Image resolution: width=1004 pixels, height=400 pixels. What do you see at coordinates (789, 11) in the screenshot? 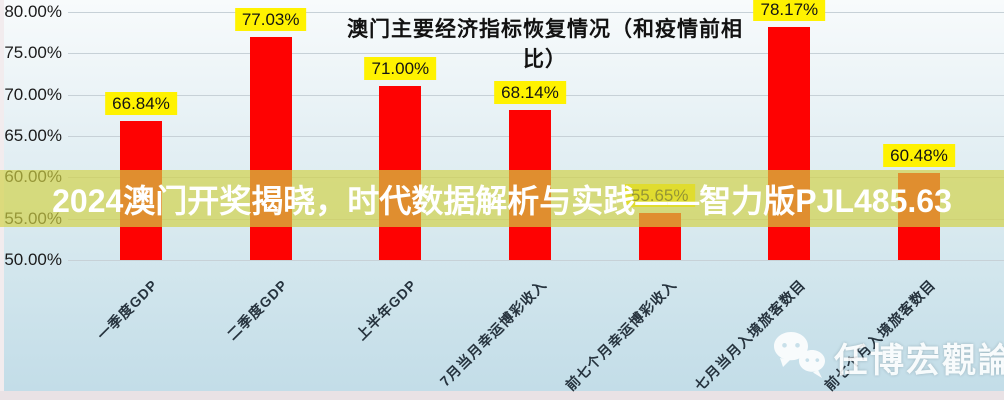
I see `bar-value-label: 78.17%` at bounding box center [789, 11].